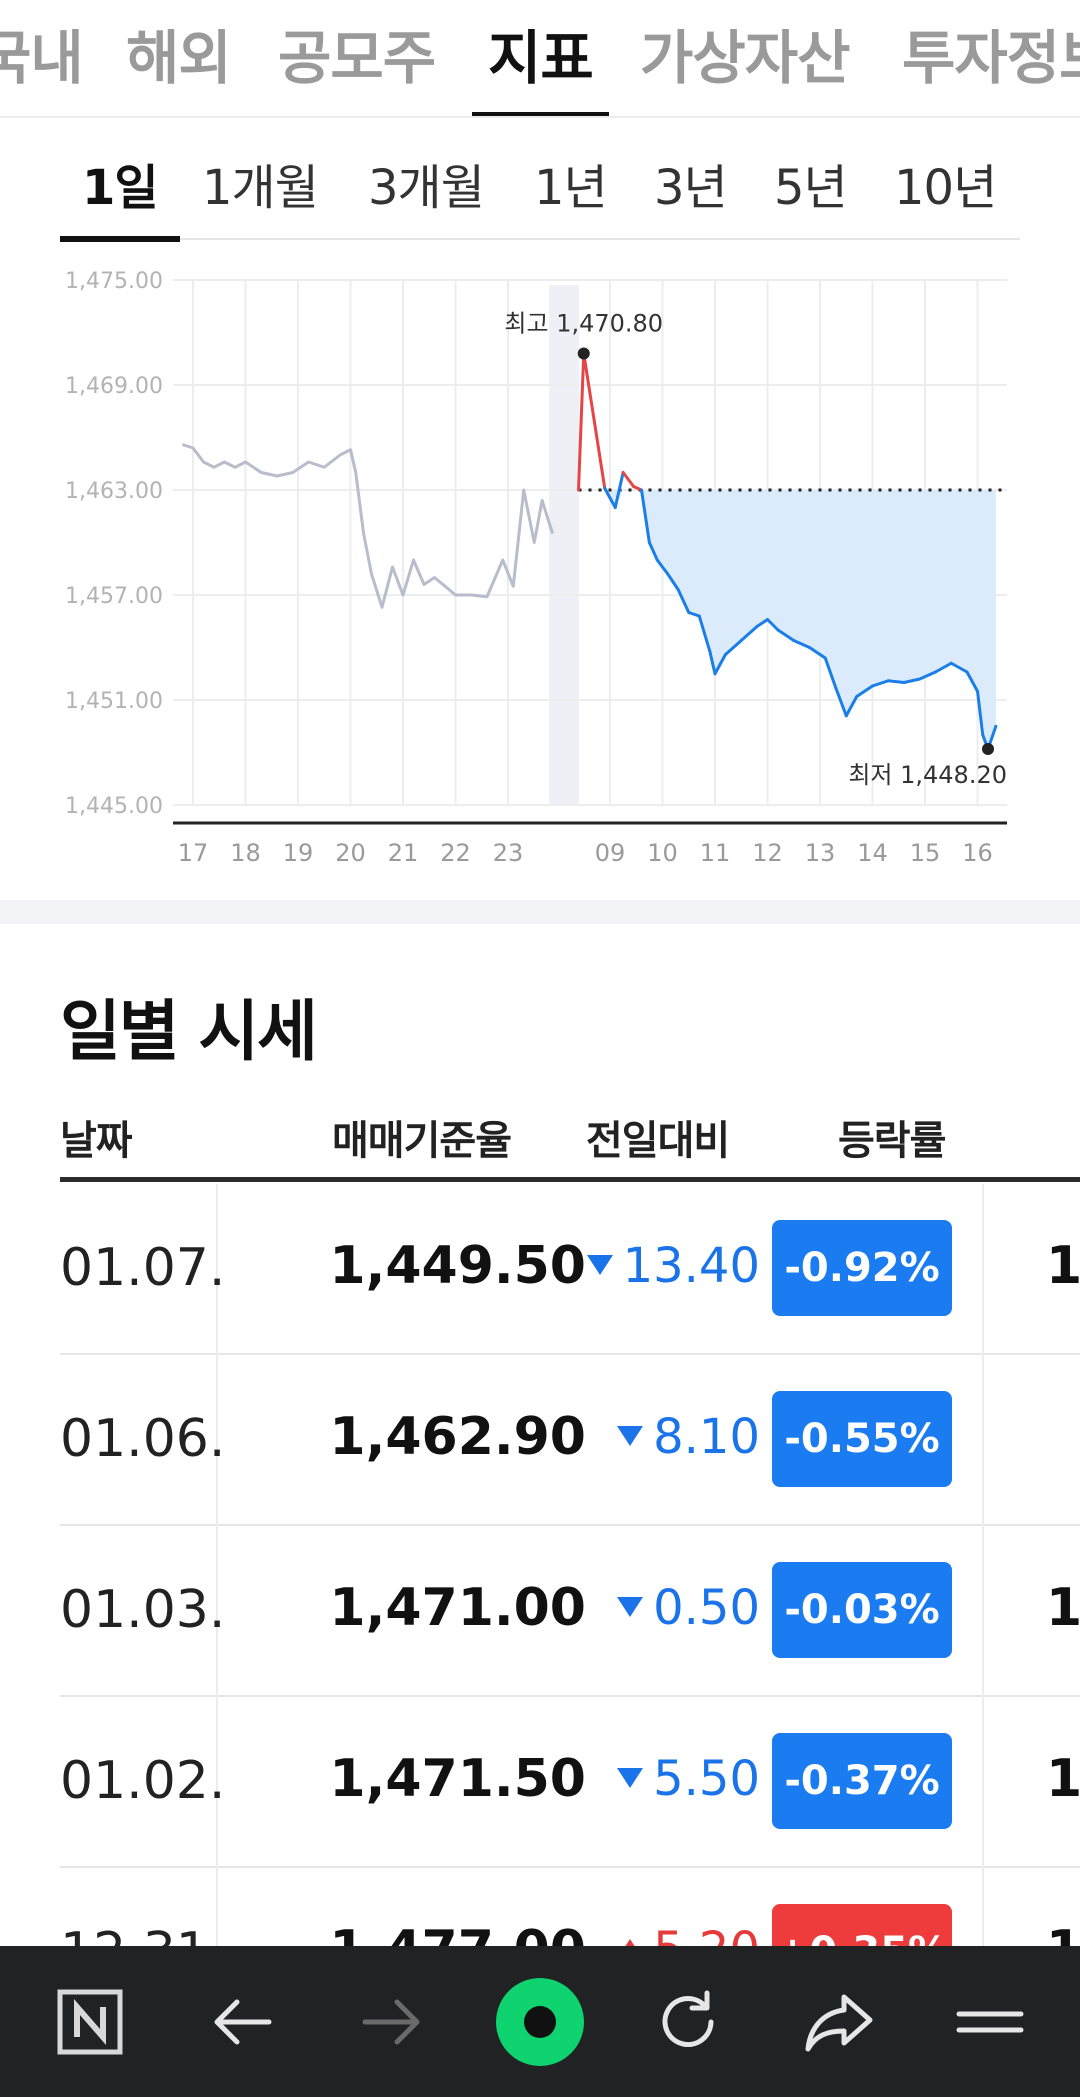 The image size is (1080, 2097). I want to click on naver-n-icon, so click(90, 2021).